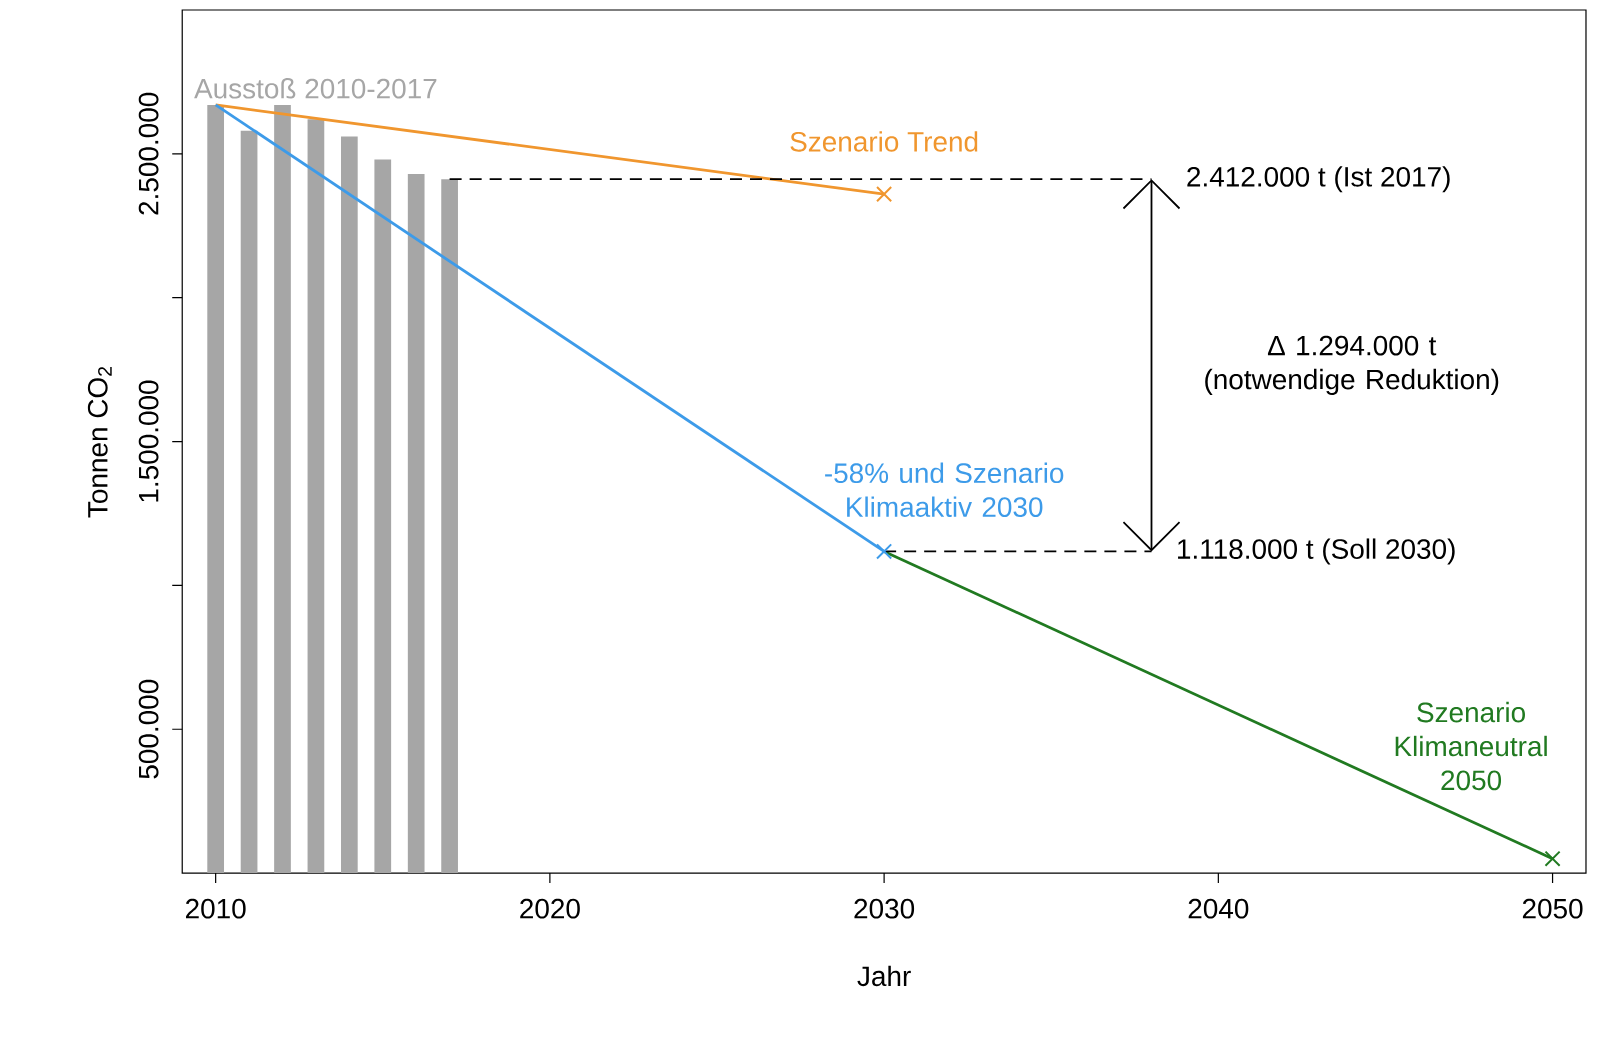 The image size is (1602, 1041). Describe the element at coordinates (148, 441) in the screenshot. I see `y-tick-label: 1.500.000` at that location.